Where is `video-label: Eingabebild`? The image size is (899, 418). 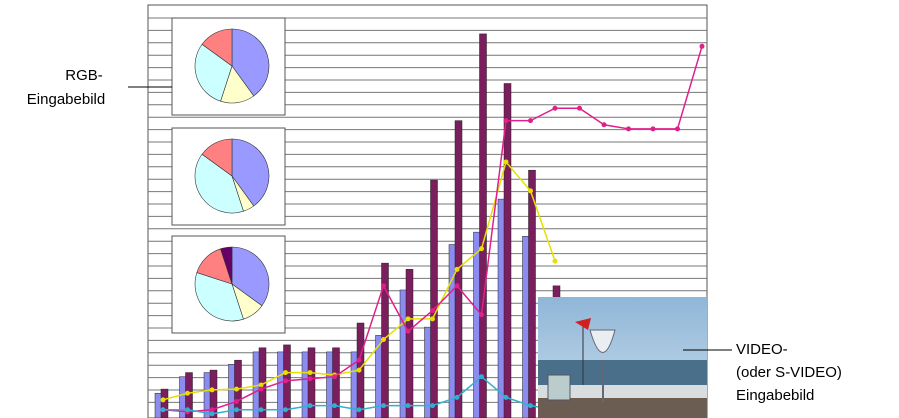 video-label: Eingabebild is located at coordinates (775, 395).